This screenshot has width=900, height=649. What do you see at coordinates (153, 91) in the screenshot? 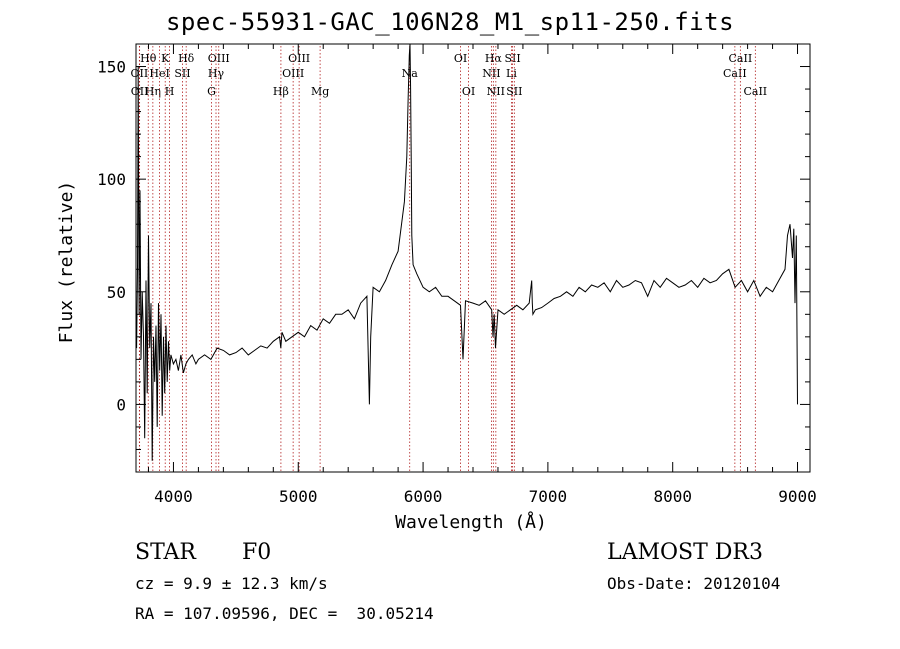
I see `line-marker-label: Hη` at bounding box center [153, 91].